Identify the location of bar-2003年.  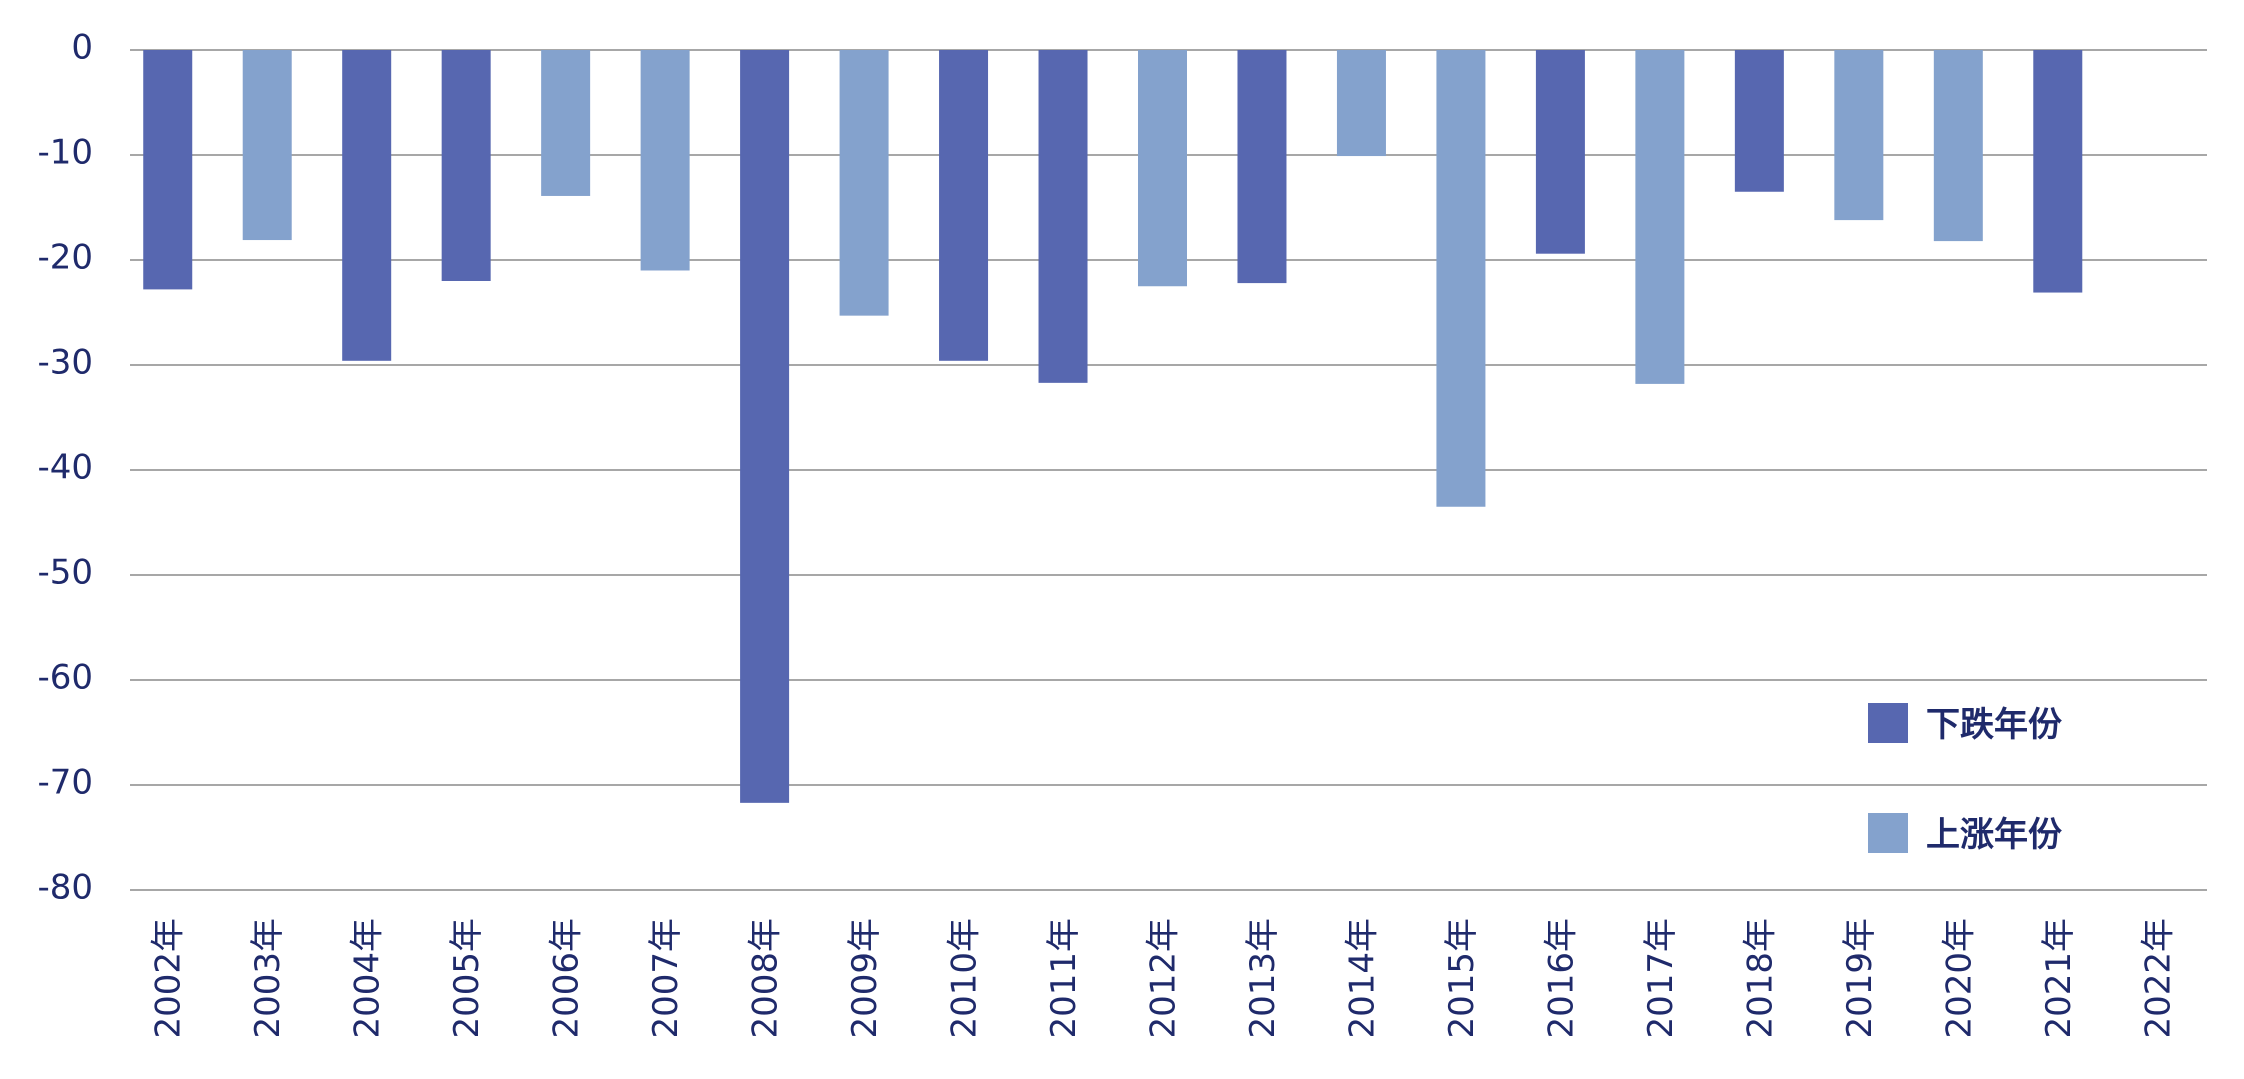
(267, 145).